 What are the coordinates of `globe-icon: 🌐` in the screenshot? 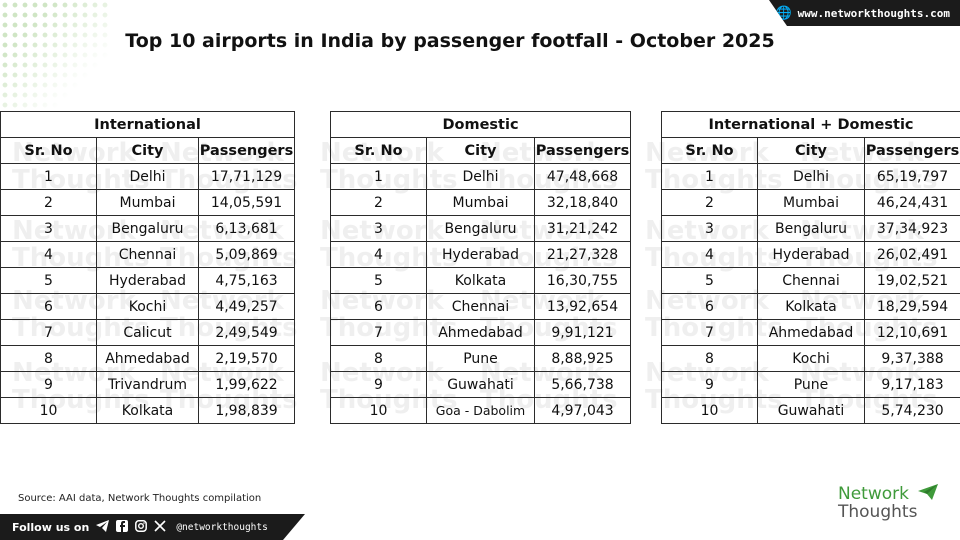 It's located at (783, 13).